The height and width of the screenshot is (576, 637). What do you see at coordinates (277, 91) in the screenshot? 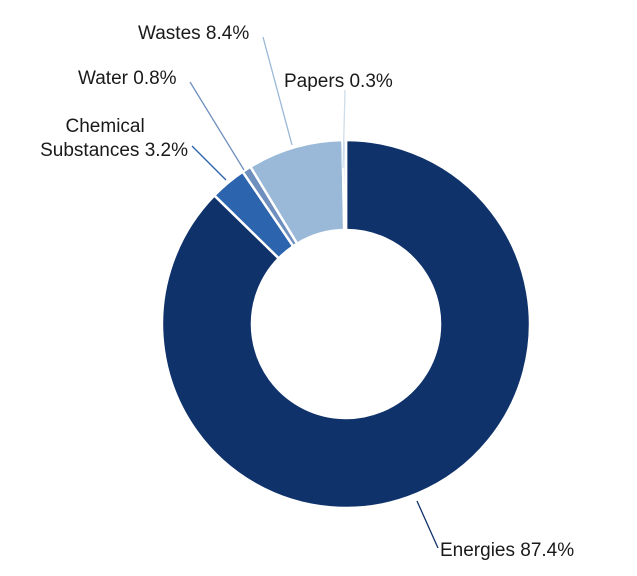
I see `leader-line-wastes` at bounding box center [277, 91].